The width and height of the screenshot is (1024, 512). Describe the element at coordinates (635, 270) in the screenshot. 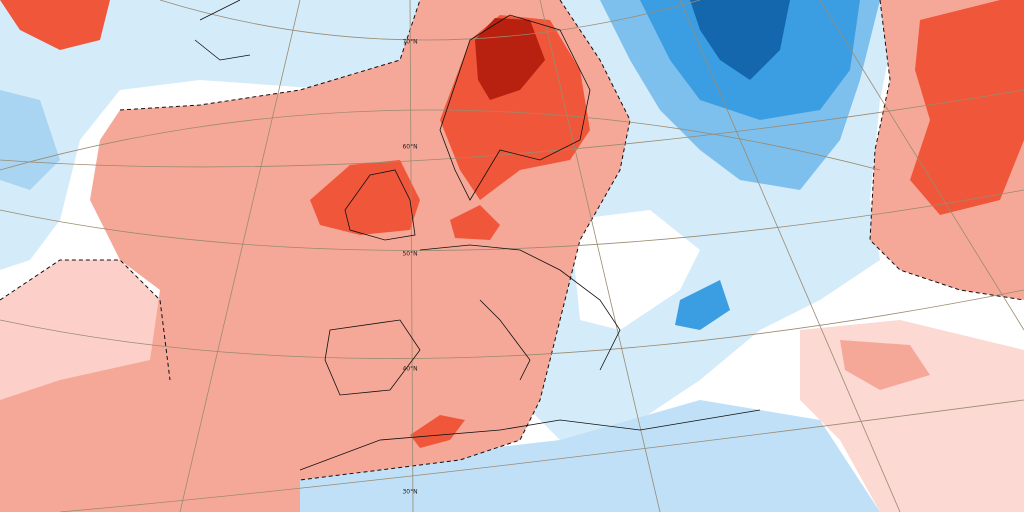

I see `neutral-area` at that location.